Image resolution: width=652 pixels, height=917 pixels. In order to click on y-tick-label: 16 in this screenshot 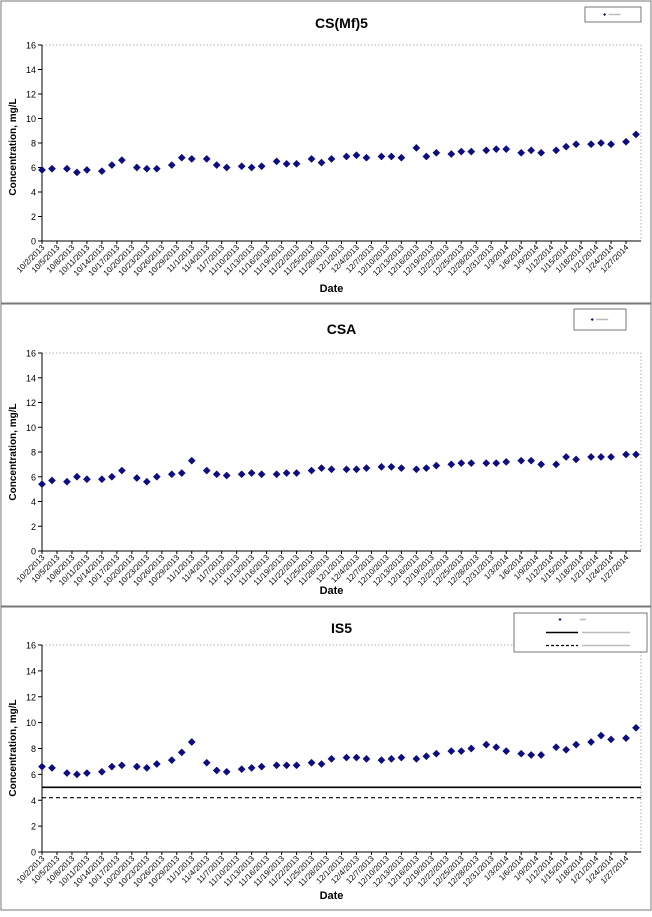, I will do `click(31, 354)`.